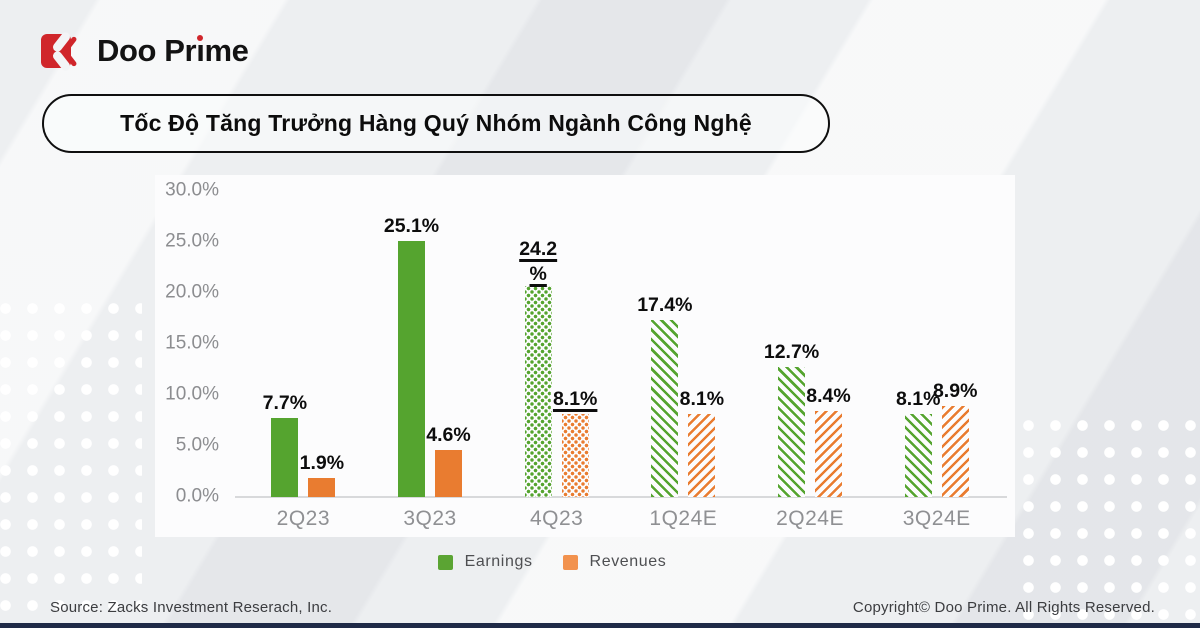 The image size is (1200, 628). I want to click on data-label-earnings-1Q24E: 17.4%, so click(665, 304).